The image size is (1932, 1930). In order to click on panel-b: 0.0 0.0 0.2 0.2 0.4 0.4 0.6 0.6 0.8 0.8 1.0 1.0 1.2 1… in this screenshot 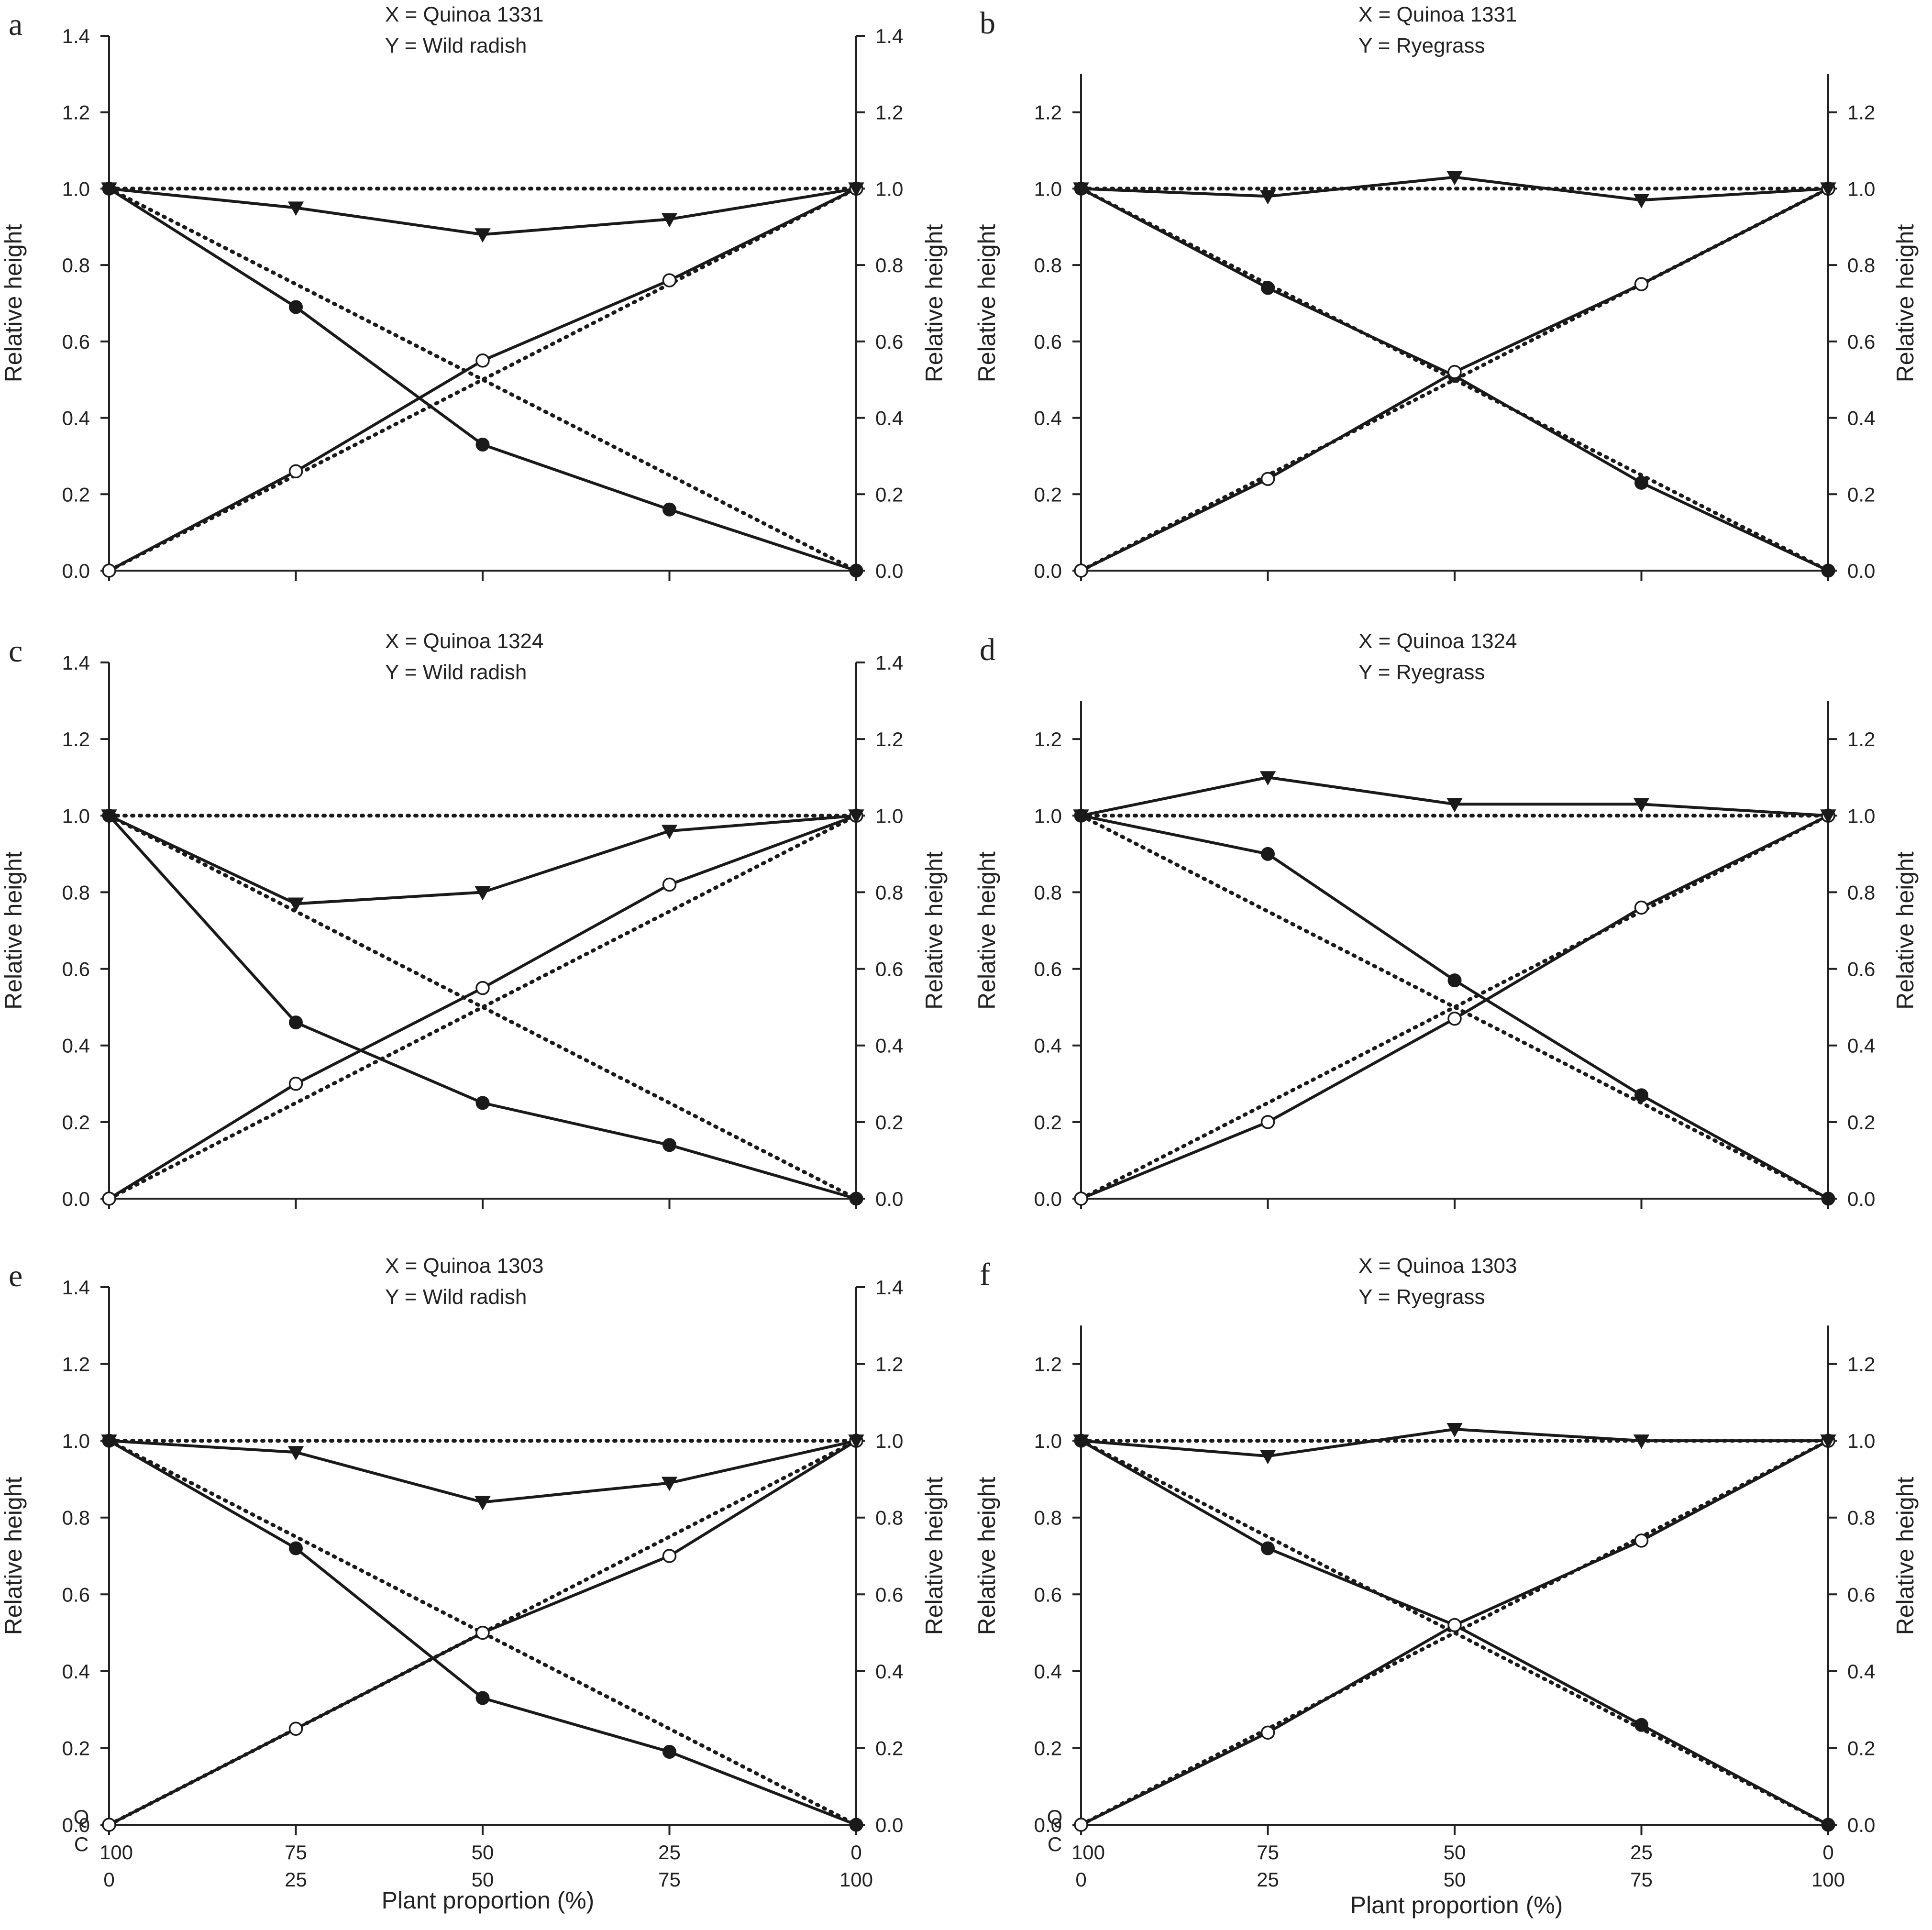, I will do `click(1446, 292)`.